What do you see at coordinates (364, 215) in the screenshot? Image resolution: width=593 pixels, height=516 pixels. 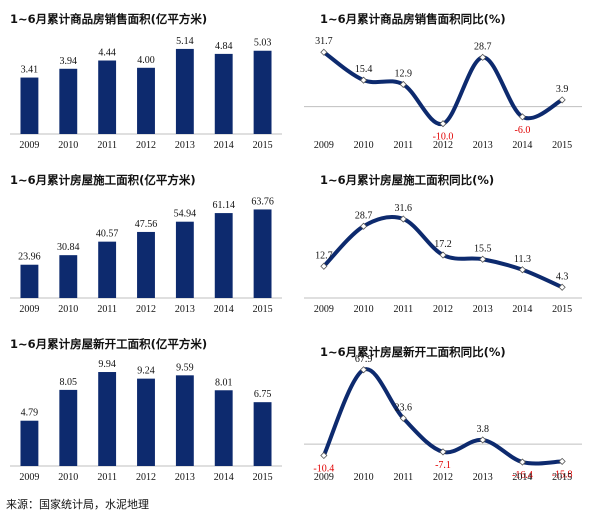 I see `data-label: 28.7` at bounding box center [364, 215].